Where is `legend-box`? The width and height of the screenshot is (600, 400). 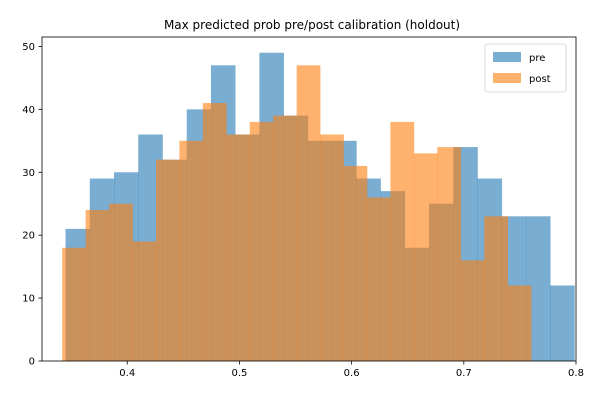
legend-box is located at coordinates (525, 68).